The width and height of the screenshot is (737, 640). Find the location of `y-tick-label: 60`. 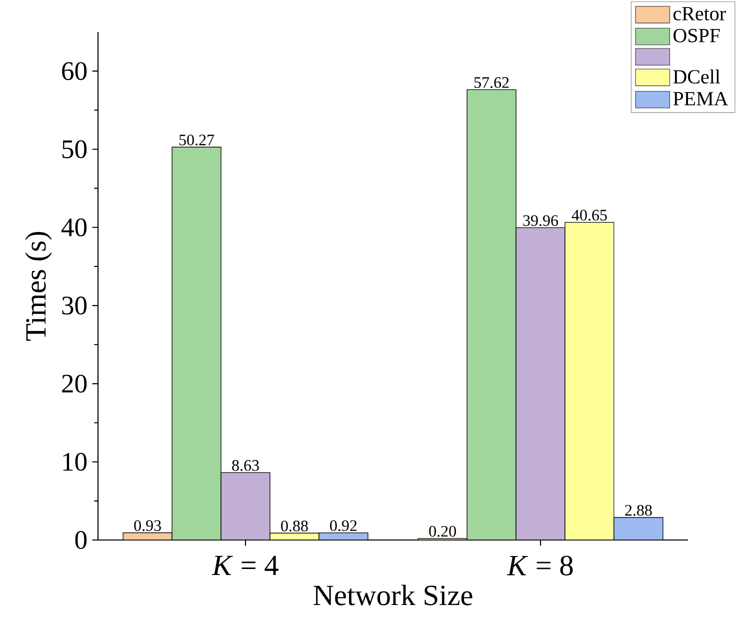

y-tick-label: 60 is located at coordinates (74, 71).